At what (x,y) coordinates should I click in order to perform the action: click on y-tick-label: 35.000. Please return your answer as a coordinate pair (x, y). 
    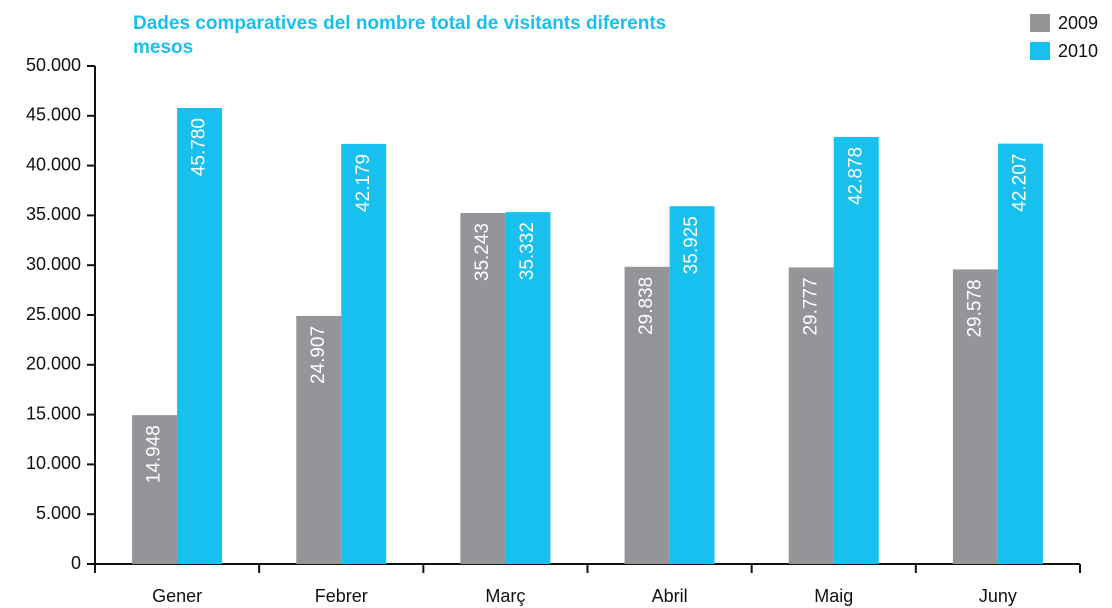
    Looking at the image, I should click on (53, 214).